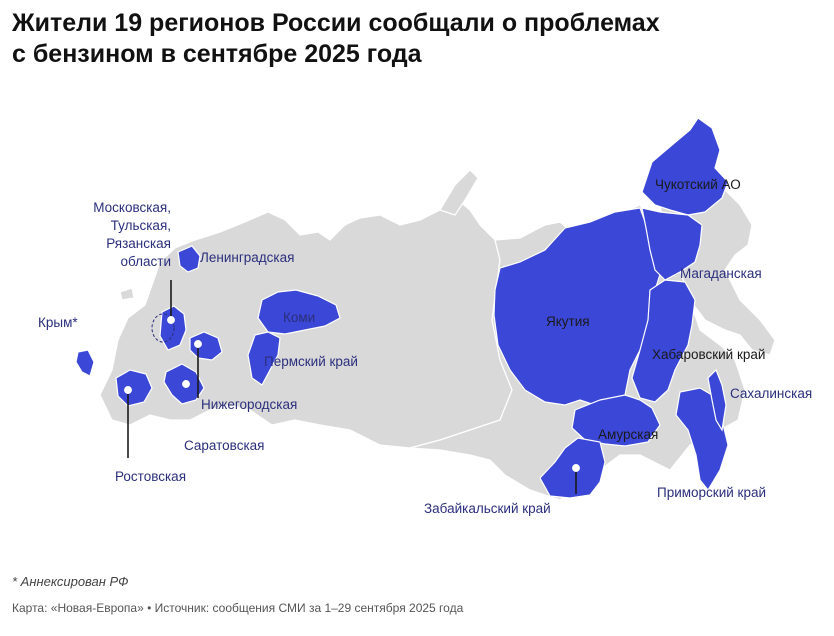 Image resolution: width=834 pixels, height=636 pixels. I want to click on label-moscow-line-1: Московская,, so click(132, 207).